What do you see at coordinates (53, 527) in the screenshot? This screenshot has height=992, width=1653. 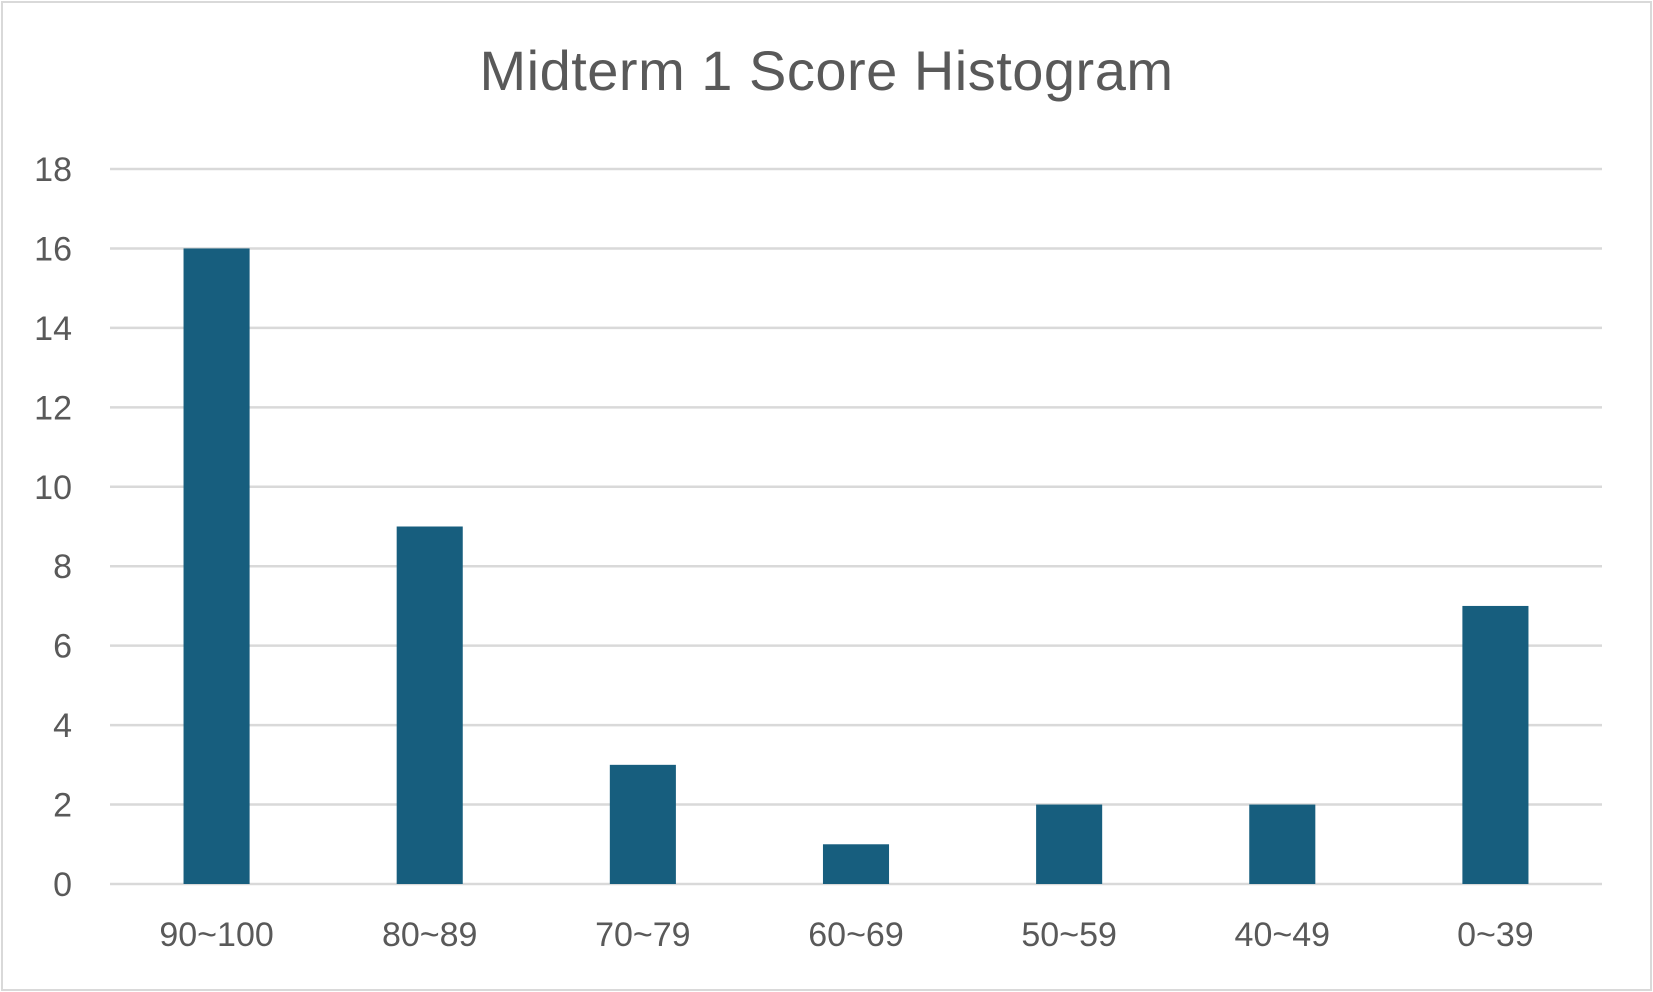 I see `y-axis-tick-labels: 0 2 4 6 8 10 12 14 16 18` at bounding box center [53, 527].